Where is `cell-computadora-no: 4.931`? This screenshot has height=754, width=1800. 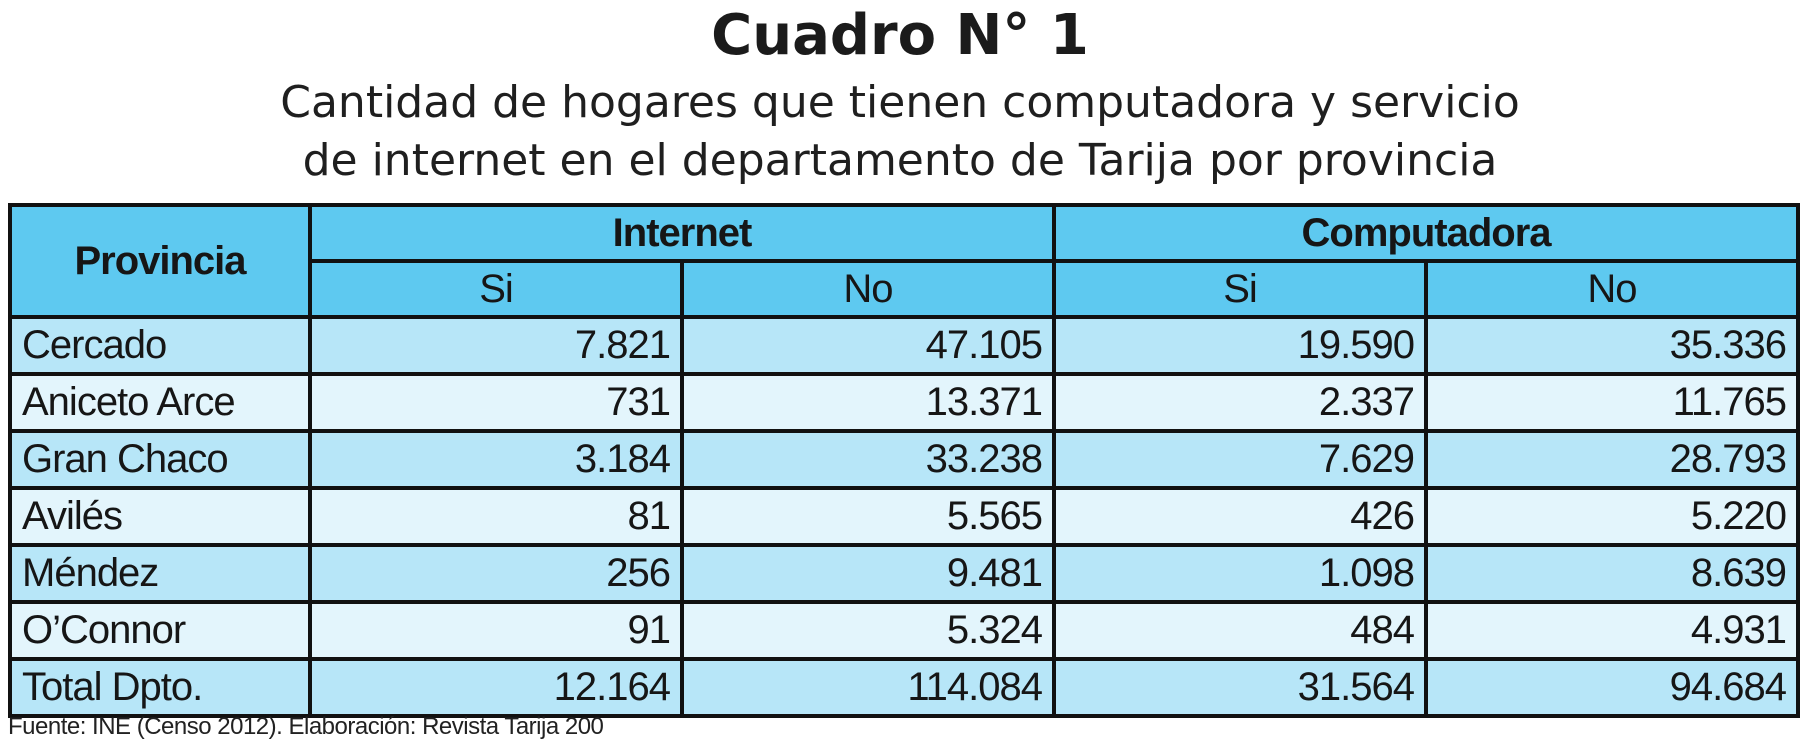
cell-computadora-no: 4.931 is located at coordinates (1612, 630).